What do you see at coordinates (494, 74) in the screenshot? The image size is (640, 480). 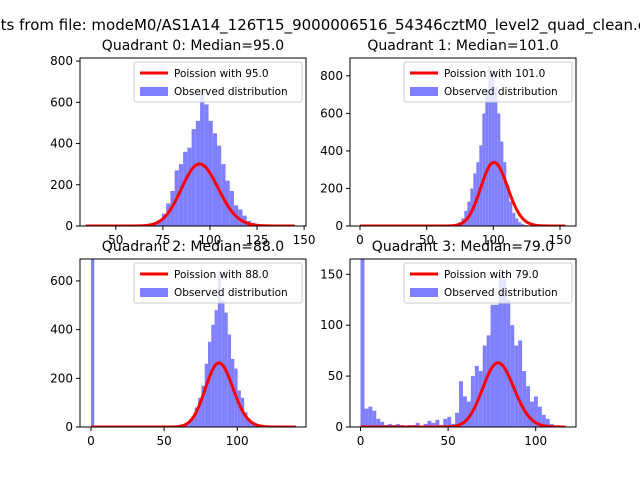 I see `legend-poisson-label: Poission with 101.0` at bounding box center [494, 74].